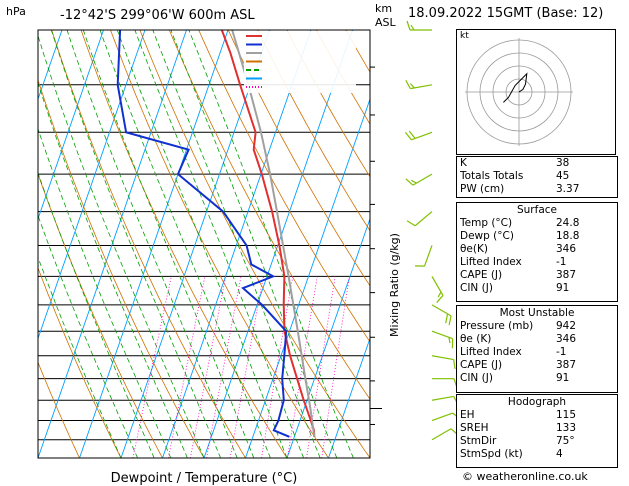 This screenshot has height=486, width=629. What do you see at coordinates (537, 378) in the screenshot?
I see `index-row: CIN (J) 91` at bounding box center [537, 378].